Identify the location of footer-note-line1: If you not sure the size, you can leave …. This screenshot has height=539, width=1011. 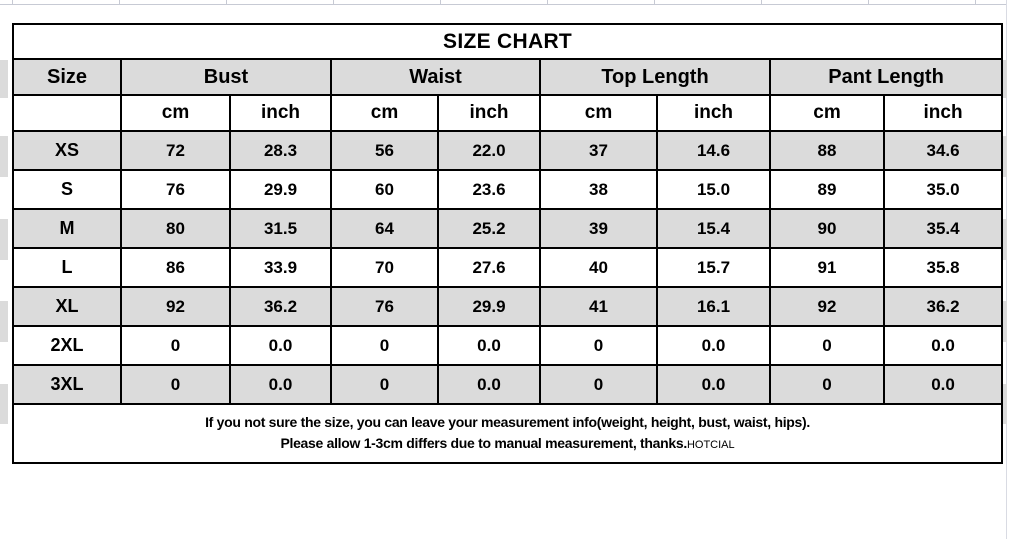
(507, 421).